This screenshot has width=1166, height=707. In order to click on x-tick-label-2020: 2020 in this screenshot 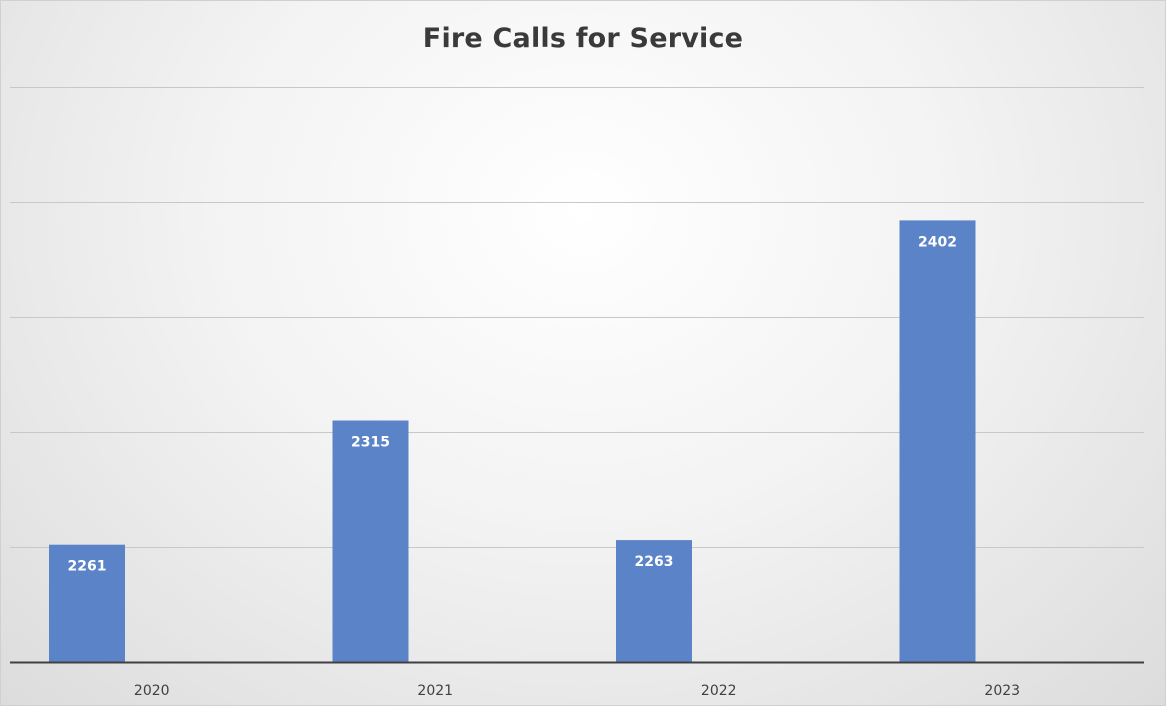, I will do `click(152, 691)`.